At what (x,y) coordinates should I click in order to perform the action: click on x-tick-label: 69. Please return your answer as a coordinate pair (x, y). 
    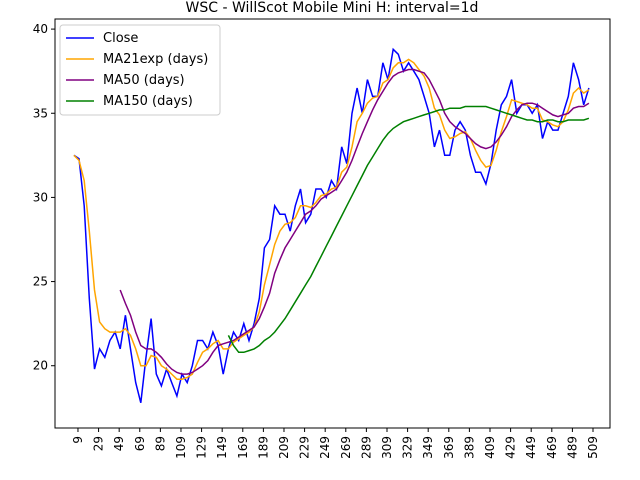
    Looking at the image, I should click on (140, 443).